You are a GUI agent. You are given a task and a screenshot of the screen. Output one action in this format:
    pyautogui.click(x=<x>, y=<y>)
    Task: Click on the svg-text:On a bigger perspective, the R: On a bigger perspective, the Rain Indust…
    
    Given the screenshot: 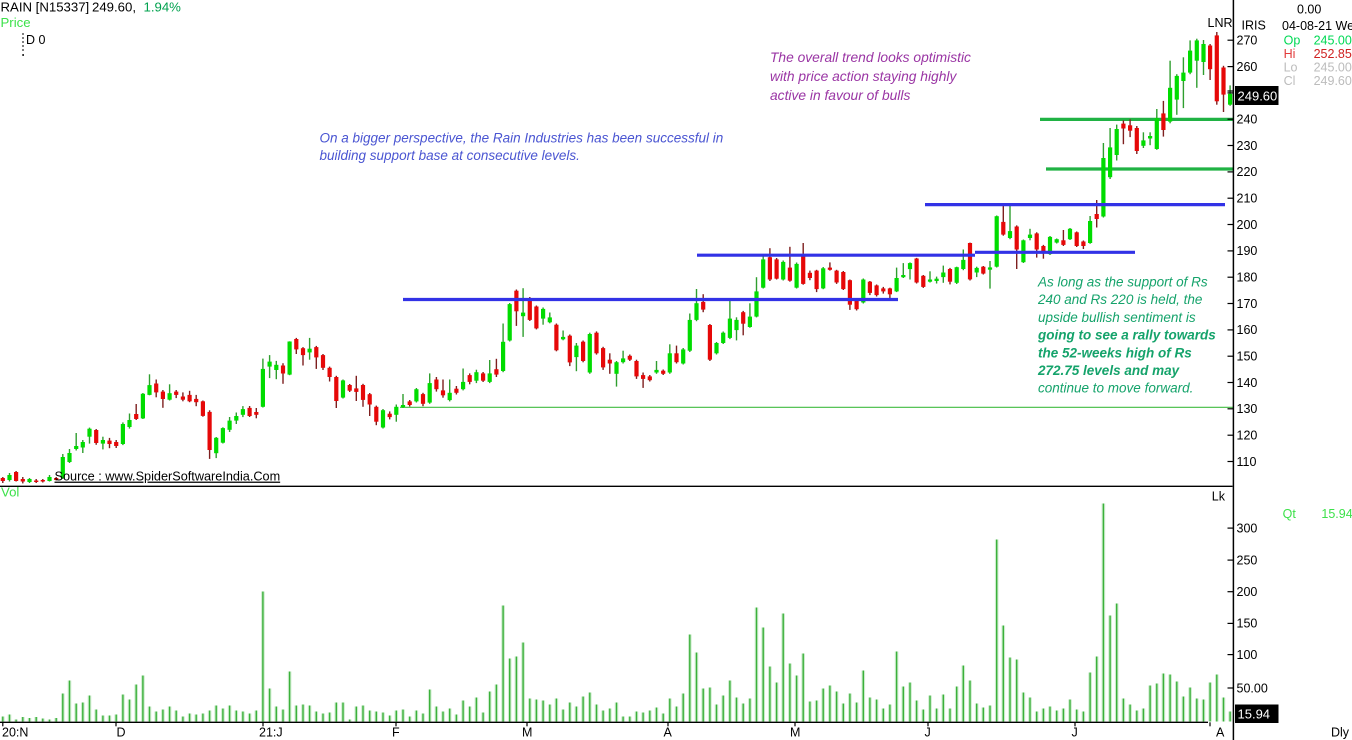 What is the action you would take?
    pyautogui.click(x=522, y=138)
    